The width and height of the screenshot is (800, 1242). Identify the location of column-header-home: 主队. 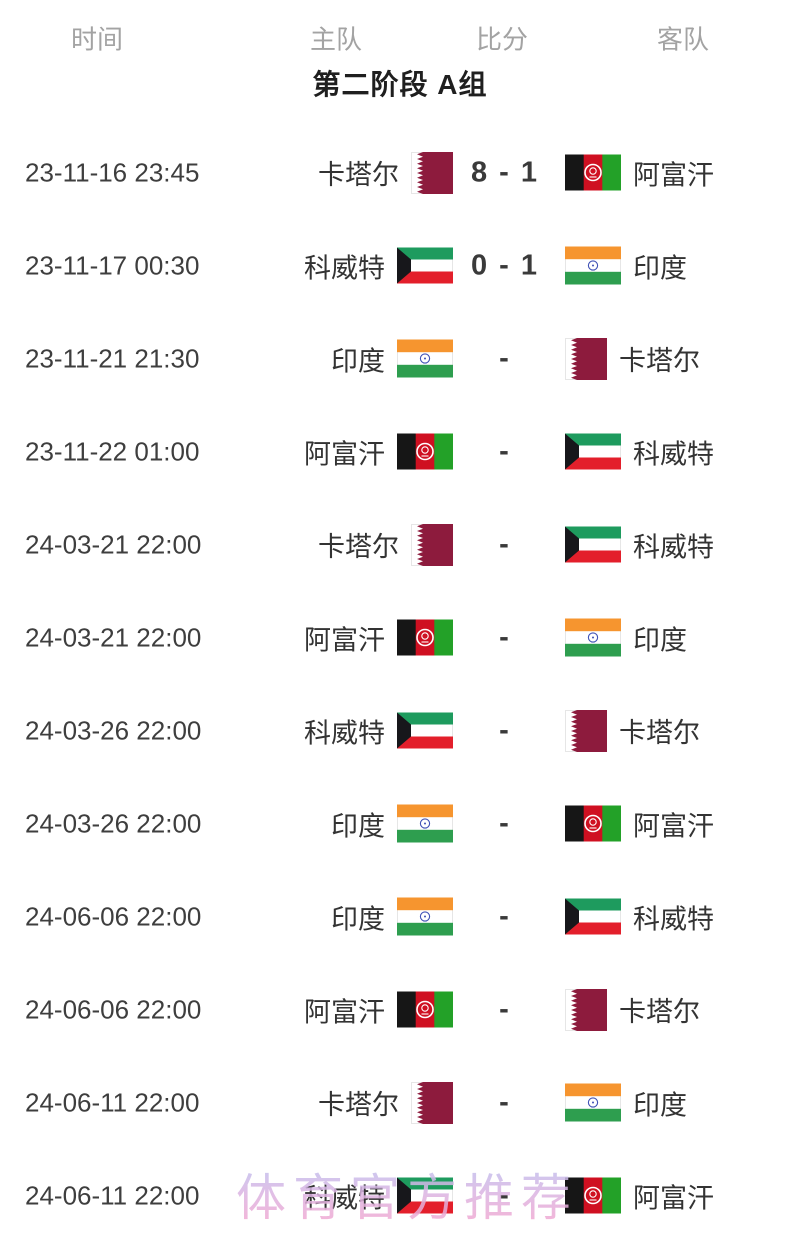
(336, 39).